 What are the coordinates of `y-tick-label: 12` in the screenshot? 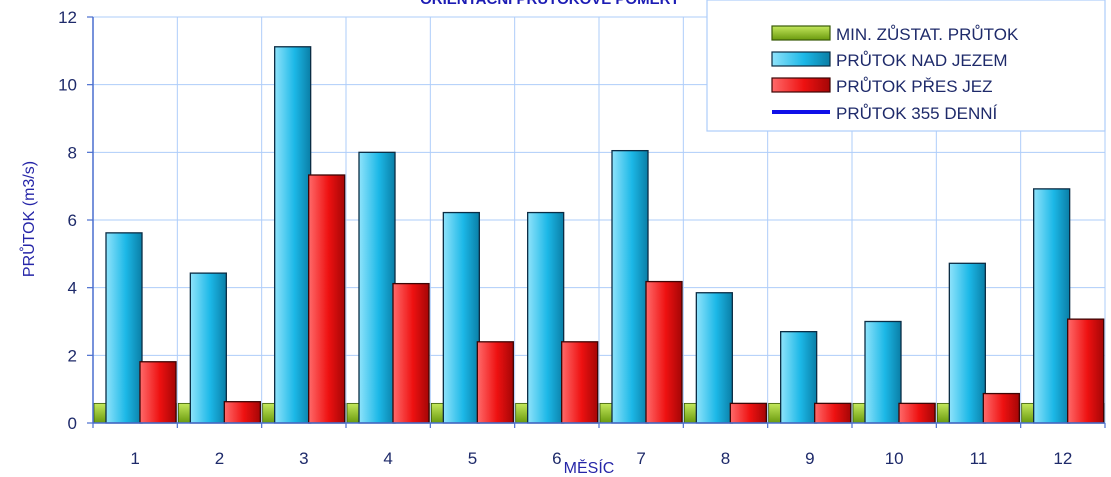 It's located at (67, 17).